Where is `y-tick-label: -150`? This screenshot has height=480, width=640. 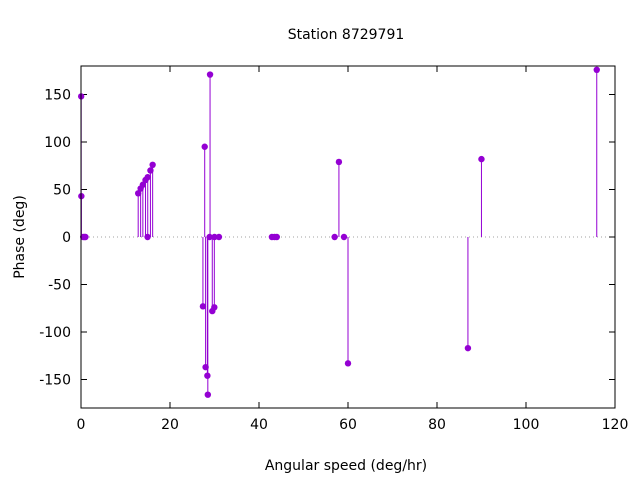
y-tick-label: -150 is located at coordinates (55, 381).